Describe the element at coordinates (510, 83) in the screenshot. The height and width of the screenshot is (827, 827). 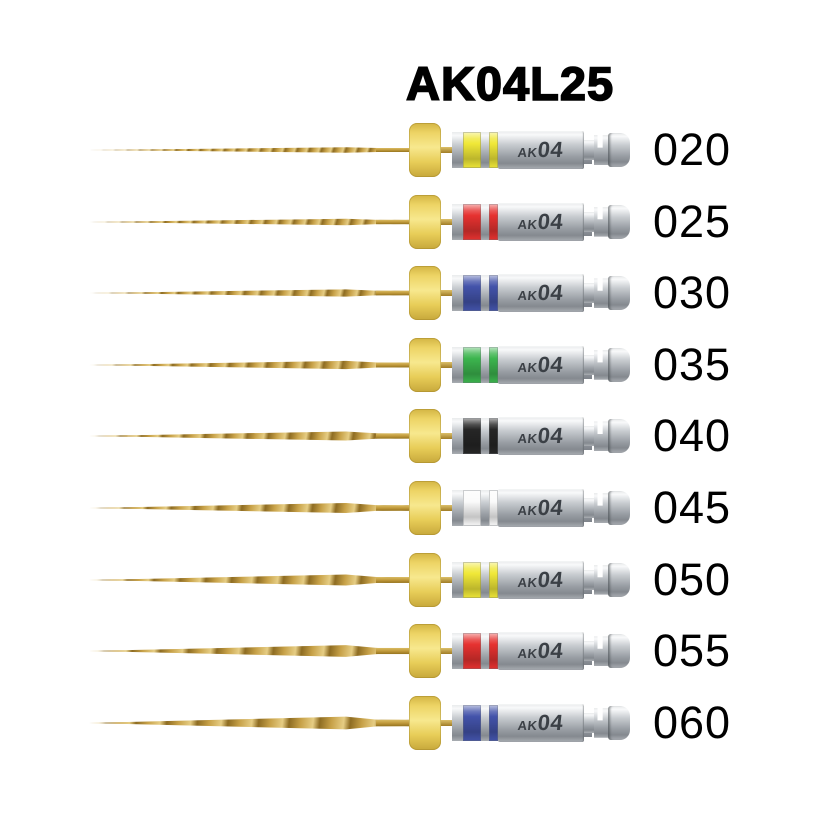
I see `product-title: AK04L25` at that location.